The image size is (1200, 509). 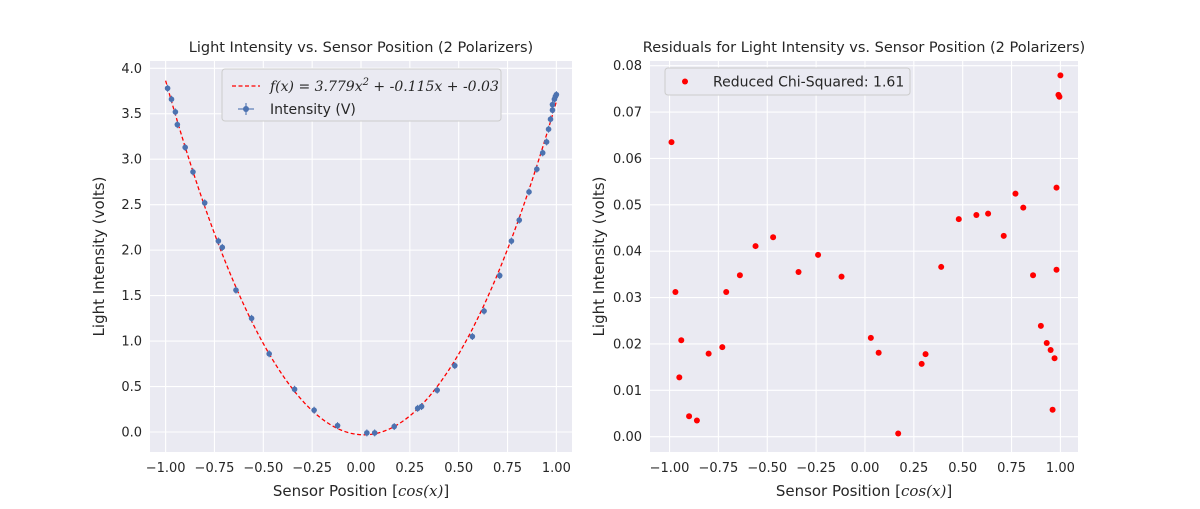 I want to click on right-x-tick-label: 0.75, so click(x=1011, y=468).